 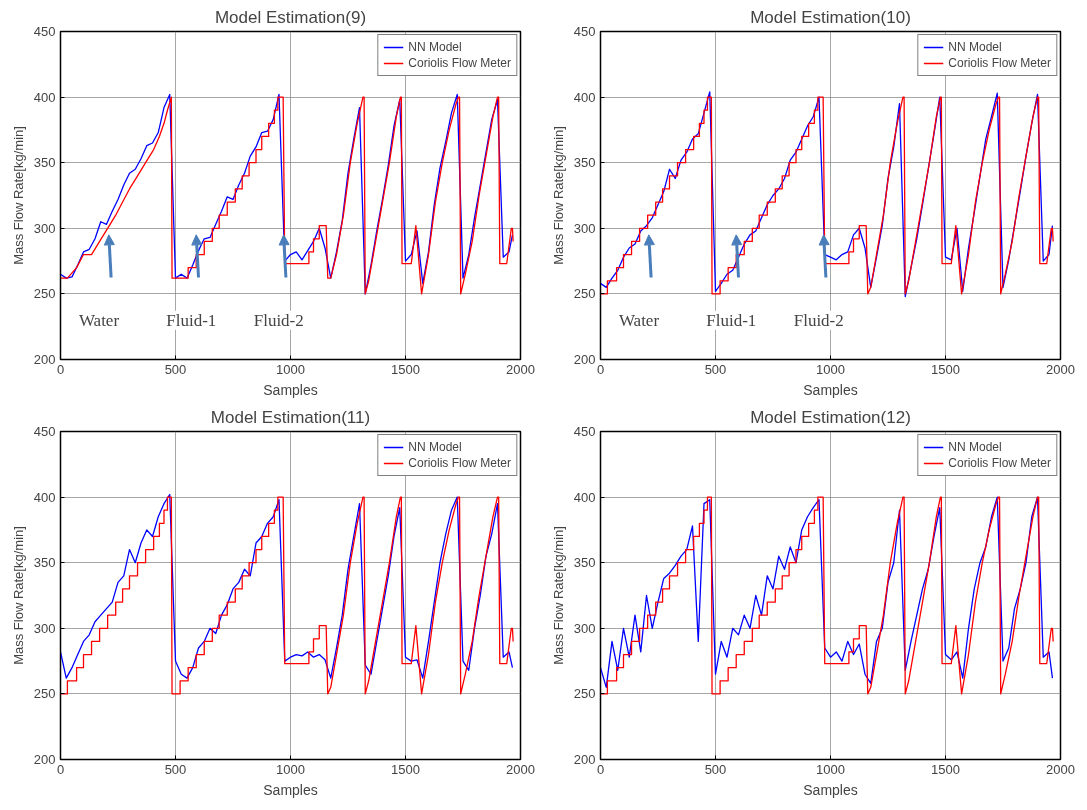 I want to click on chart-title: Model Estimation(10), so click(x=830, y=17).